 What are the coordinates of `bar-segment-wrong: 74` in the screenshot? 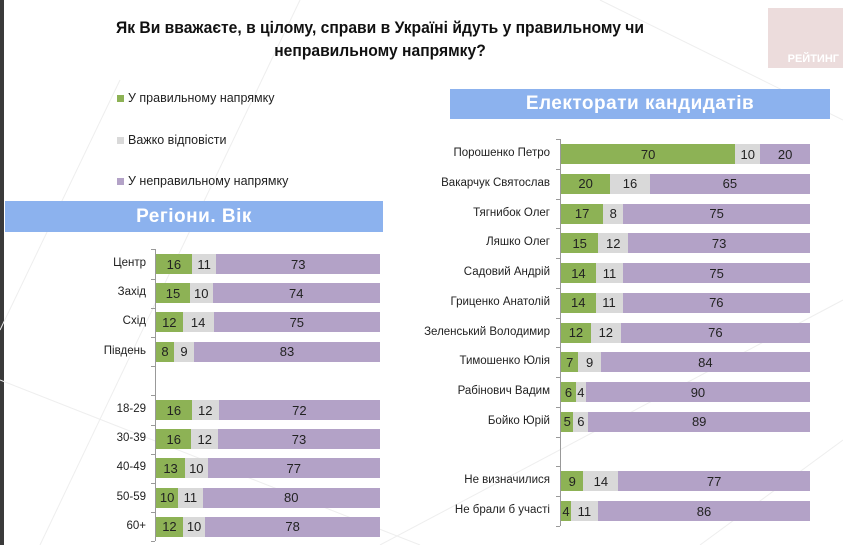 It's located at (296, 293).